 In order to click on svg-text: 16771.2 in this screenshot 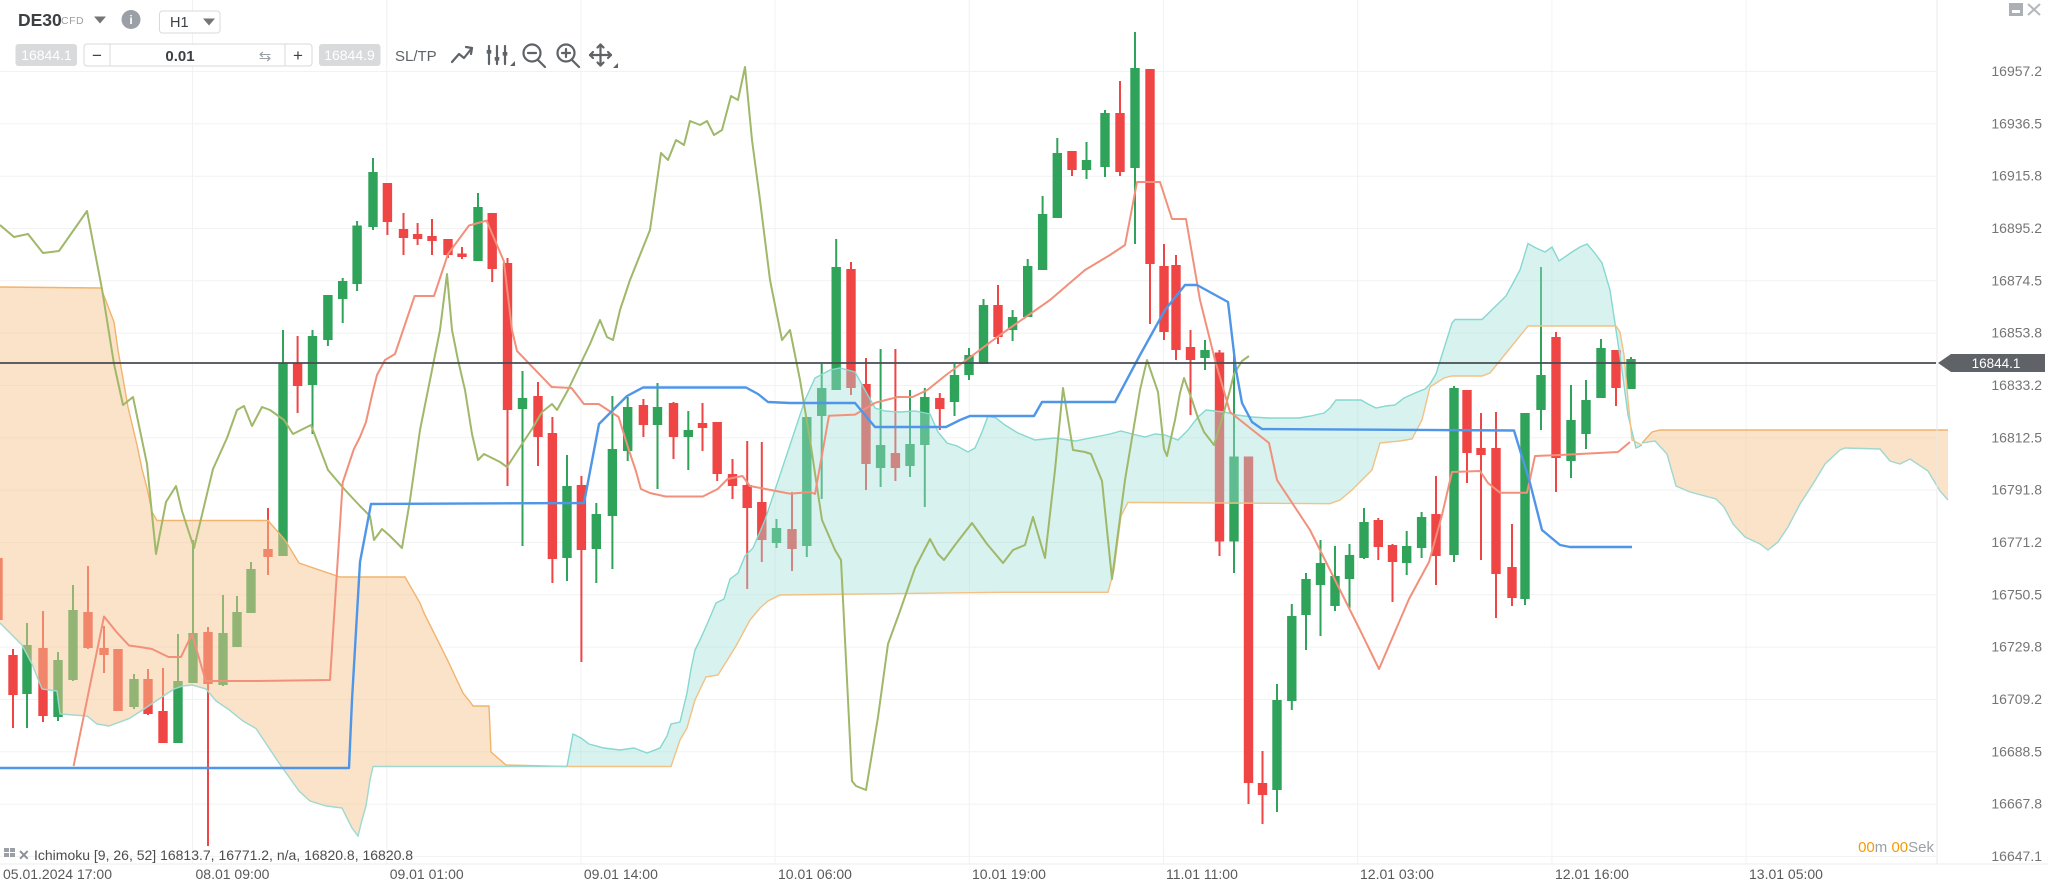, I will do `click(2016, 542)`.